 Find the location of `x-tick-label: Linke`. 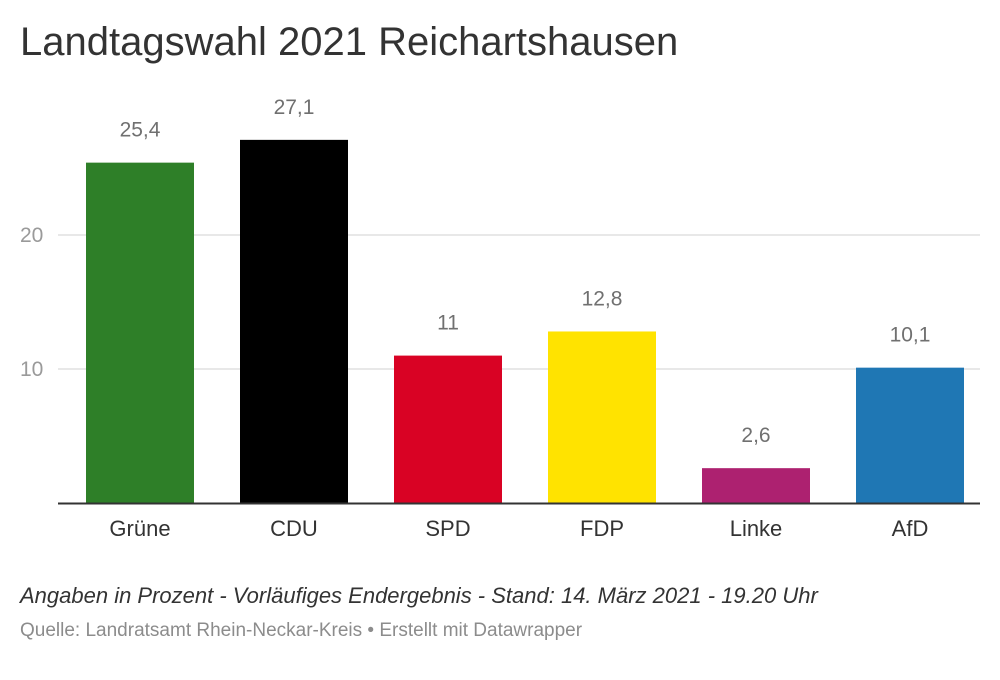

x-tick-label: Linke is located at coordinates (756, 528).